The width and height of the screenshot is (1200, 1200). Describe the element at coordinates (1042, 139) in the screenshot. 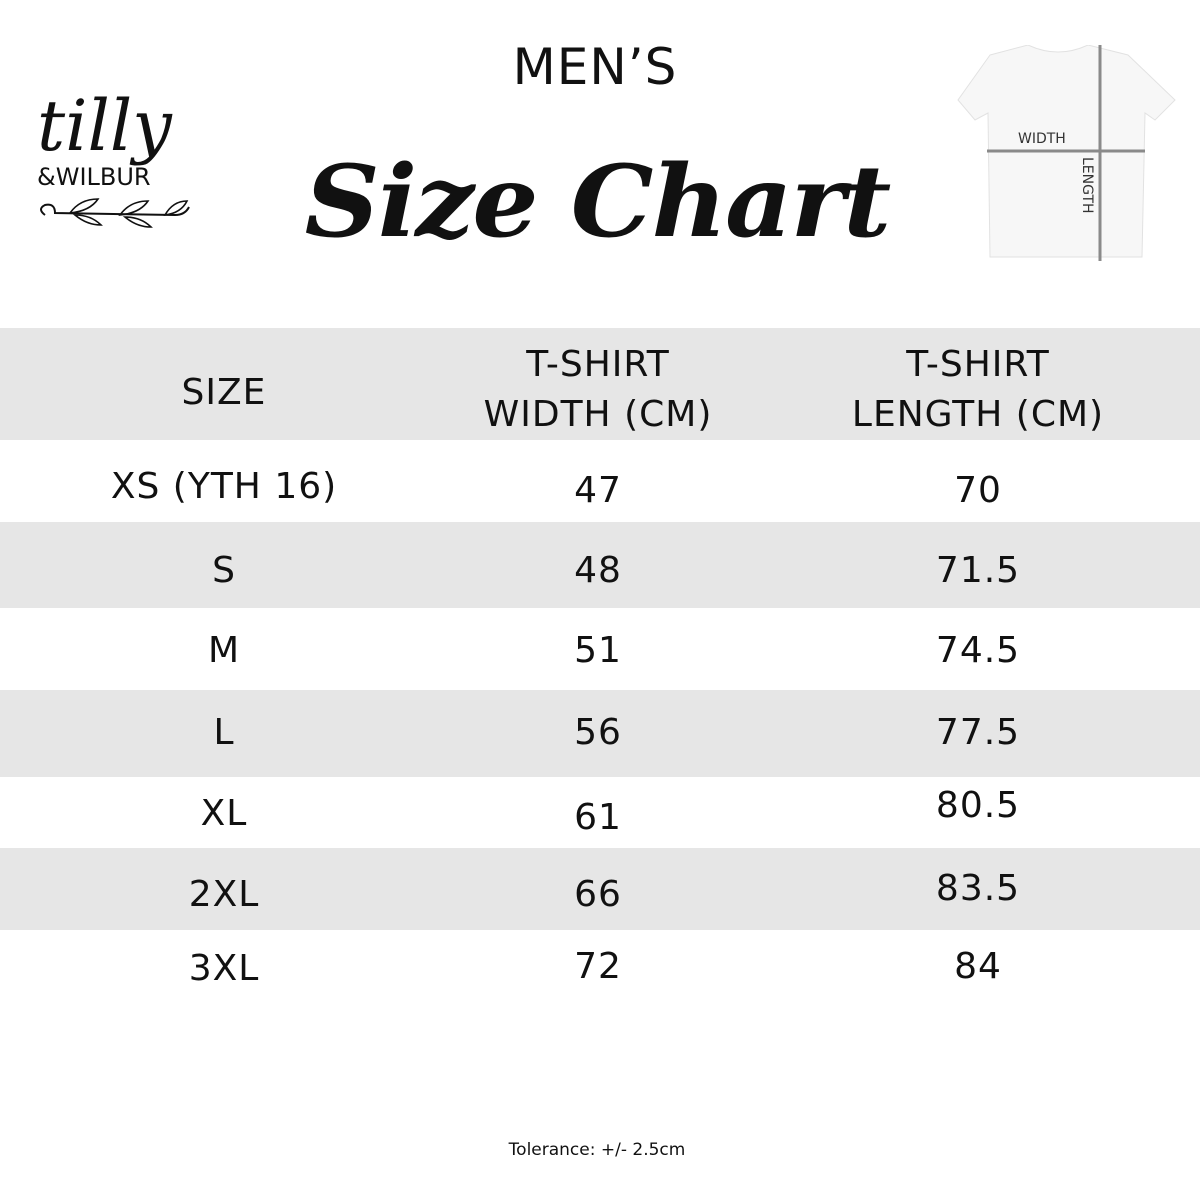

I see `width-label: WIDTH` at that location.